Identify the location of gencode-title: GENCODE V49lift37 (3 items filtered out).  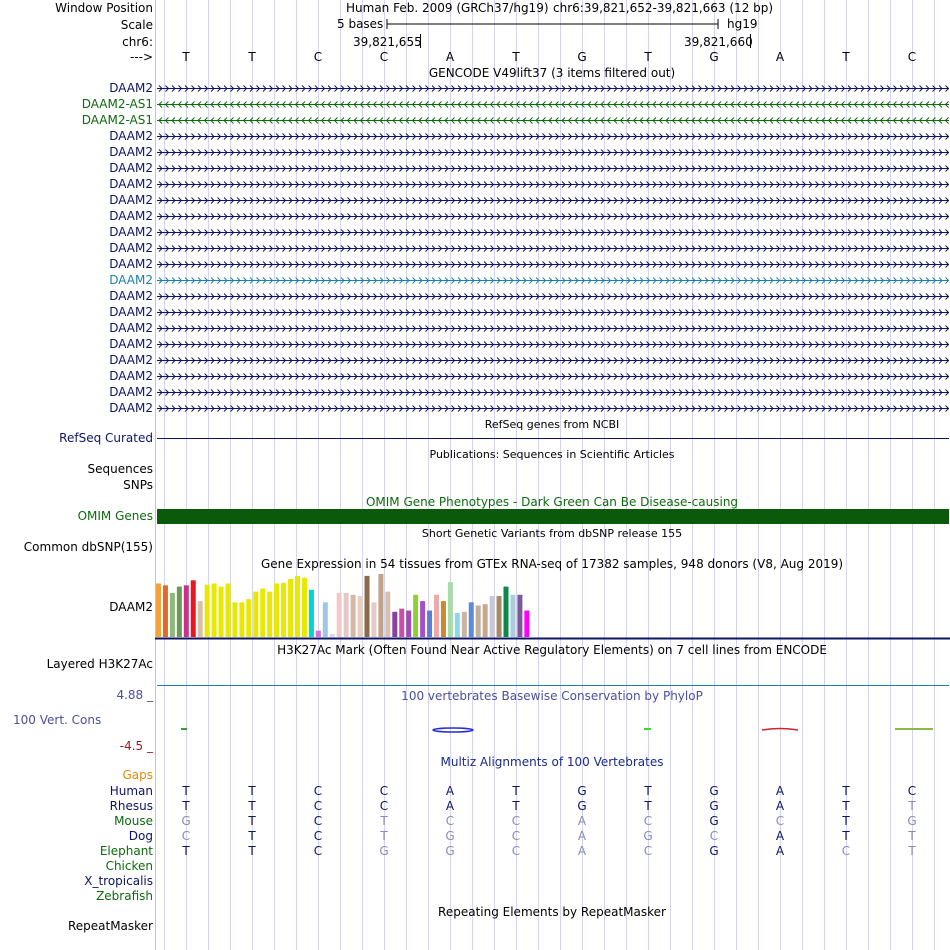
(552, 73).